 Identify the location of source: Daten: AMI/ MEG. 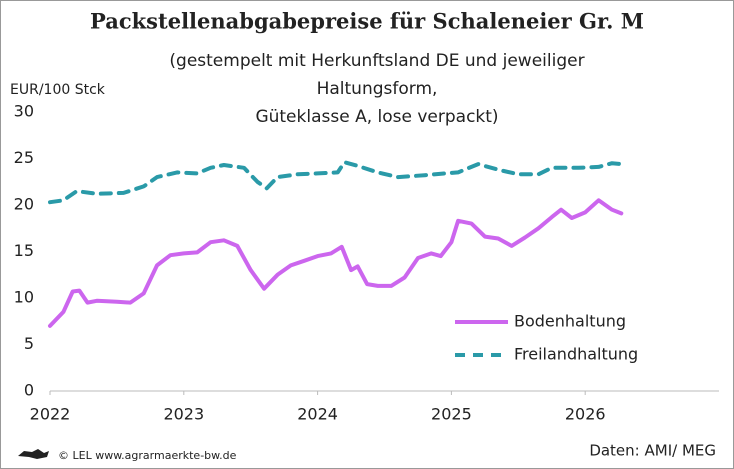
(652, 451).